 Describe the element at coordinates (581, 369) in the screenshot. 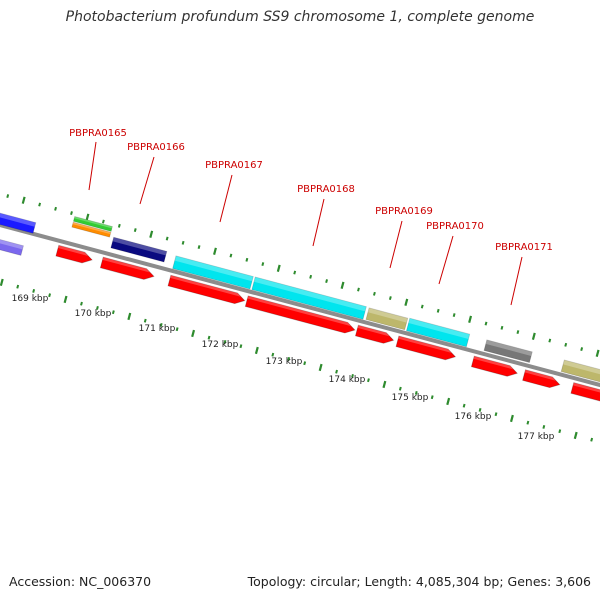

I see `feature-block-khaki-2-highlight` at that location.